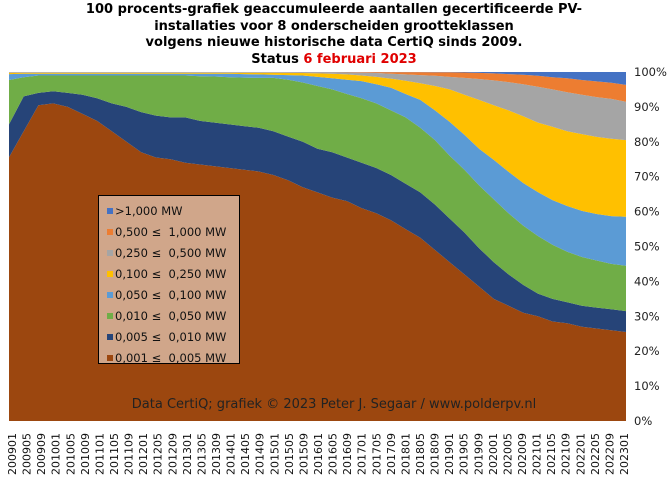 Image resolution: width=668 pixels, height=480 pixels. What do you see at coordinates (149, 210) in the screenshot?
I see `legend-label: >1,000 MW` at bounding box center [149, 210].